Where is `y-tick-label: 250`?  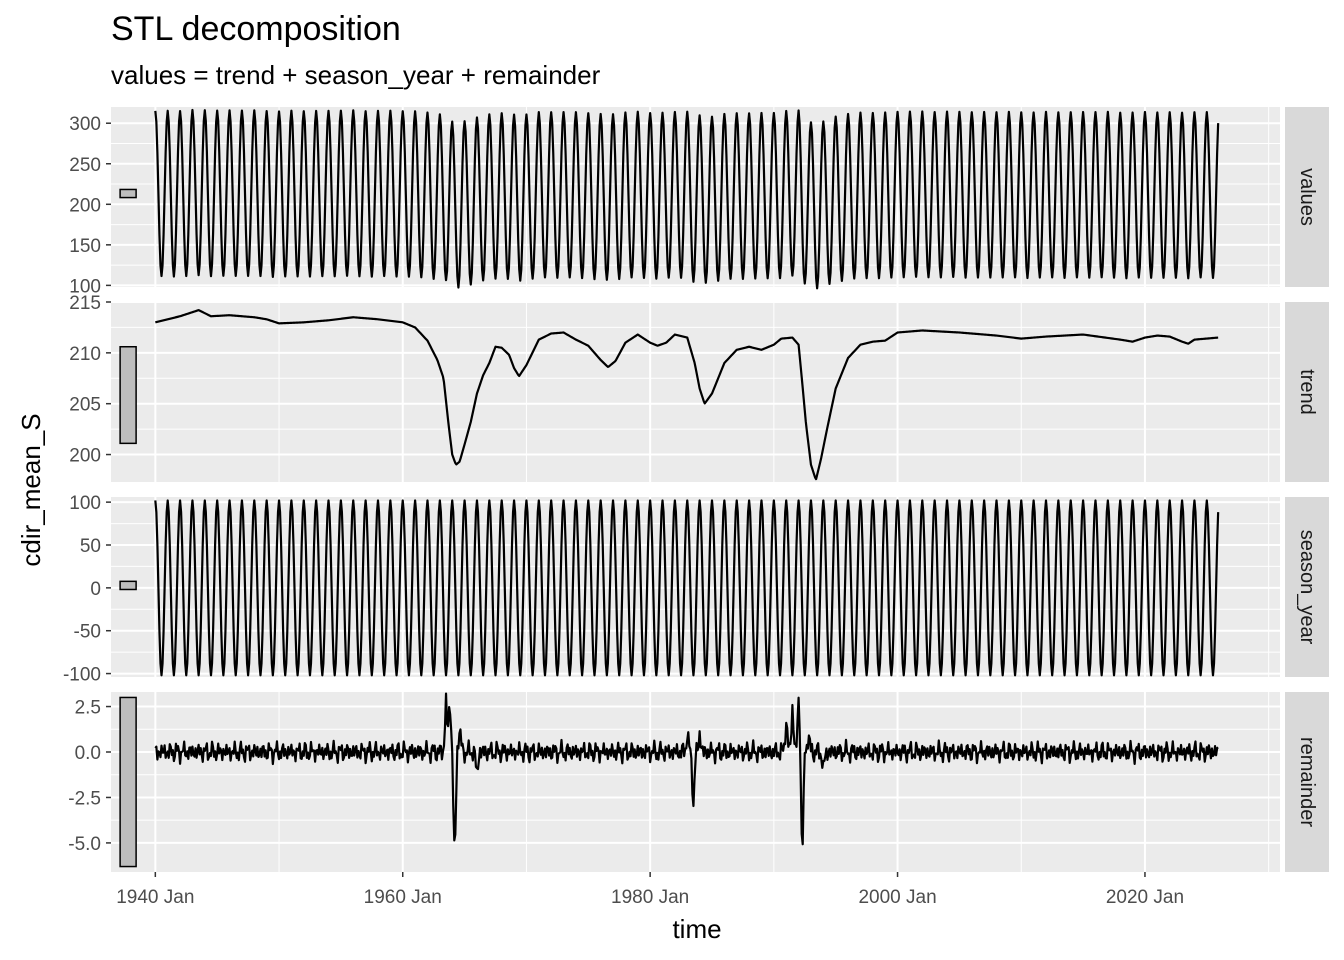 y-tick-label: 250 is located at coordinates (85, 165).